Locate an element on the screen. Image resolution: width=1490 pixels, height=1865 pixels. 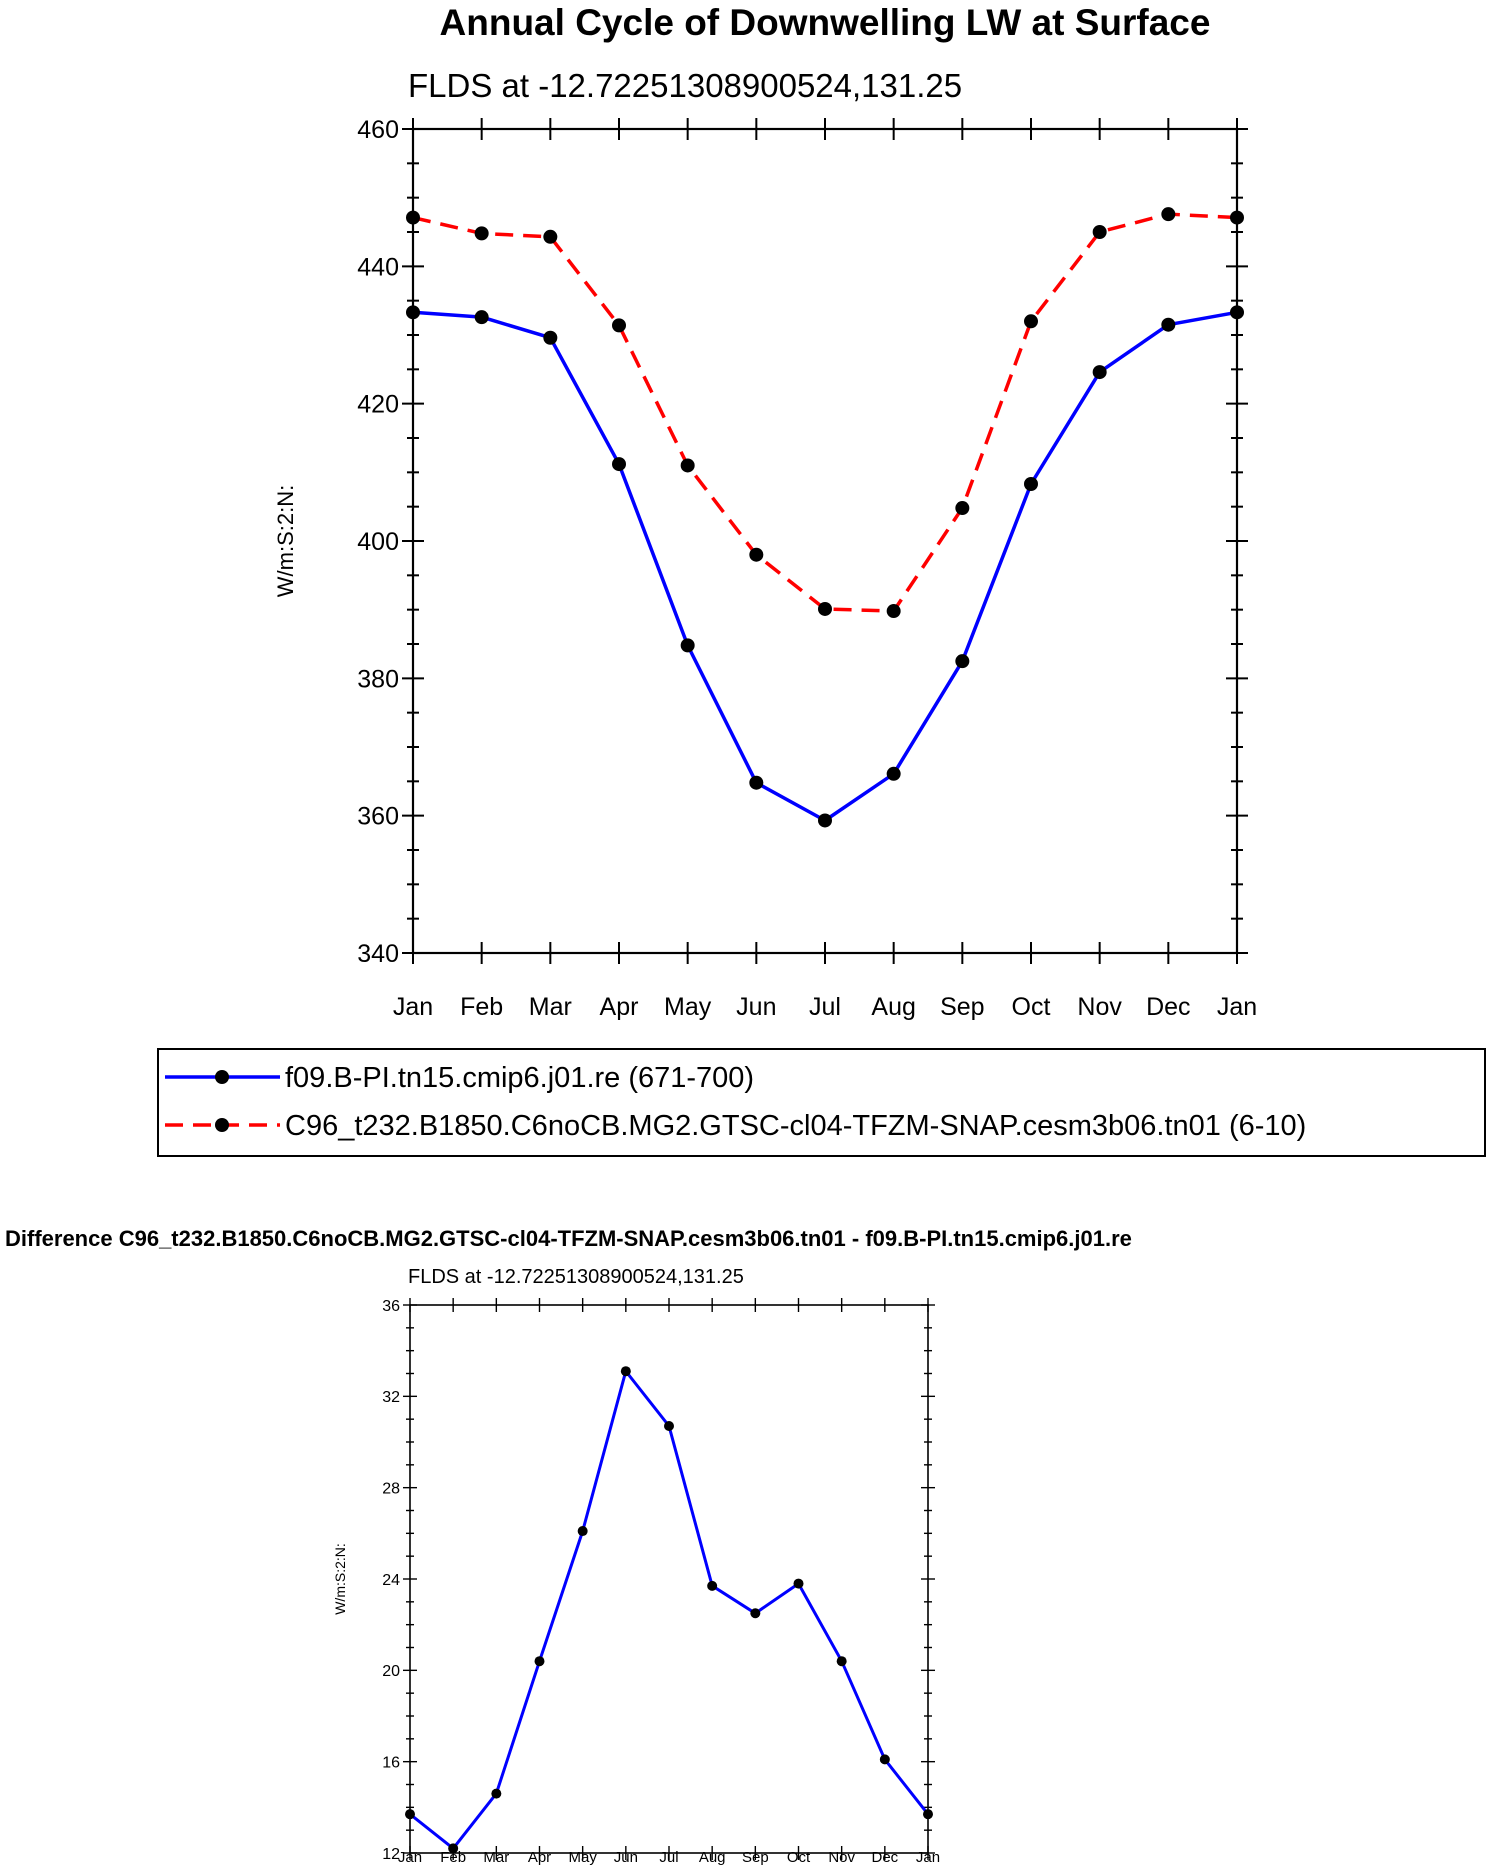
chart0-y-tick-label: 420 is located at coordinates (378, 405).